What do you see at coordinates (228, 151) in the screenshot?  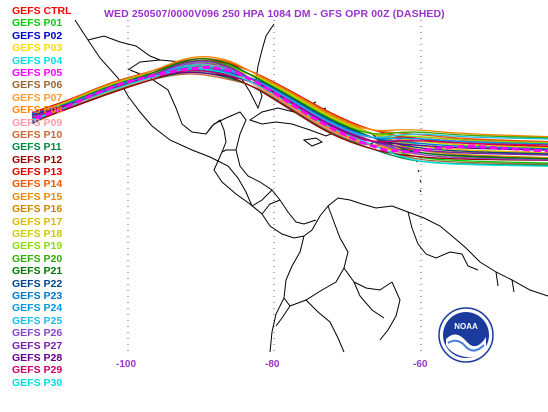 I see `border-guatemala` at bounding box center [228, 151].